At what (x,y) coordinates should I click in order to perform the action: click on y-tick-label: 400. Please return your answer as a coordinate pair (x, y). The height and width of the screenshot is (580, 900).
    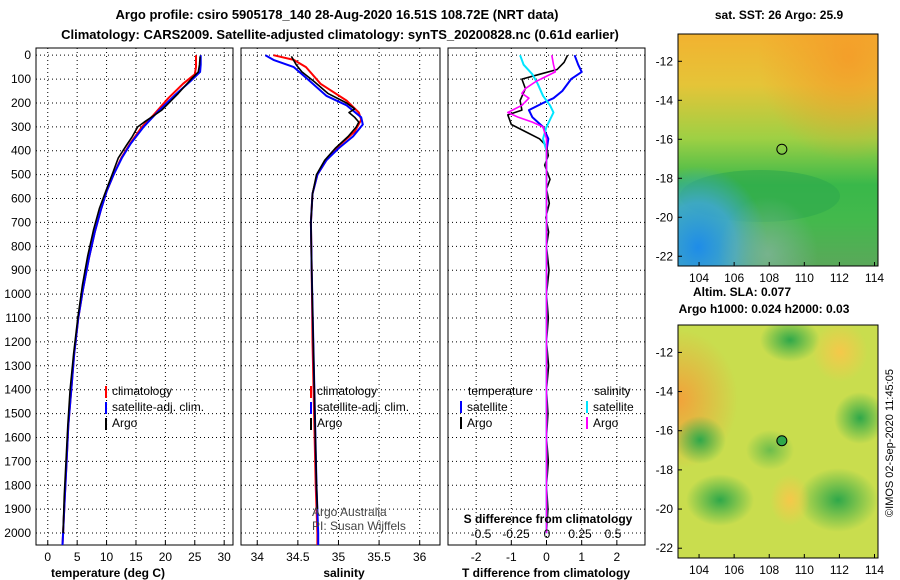
    Looking at the image, I should click on (21, 151).